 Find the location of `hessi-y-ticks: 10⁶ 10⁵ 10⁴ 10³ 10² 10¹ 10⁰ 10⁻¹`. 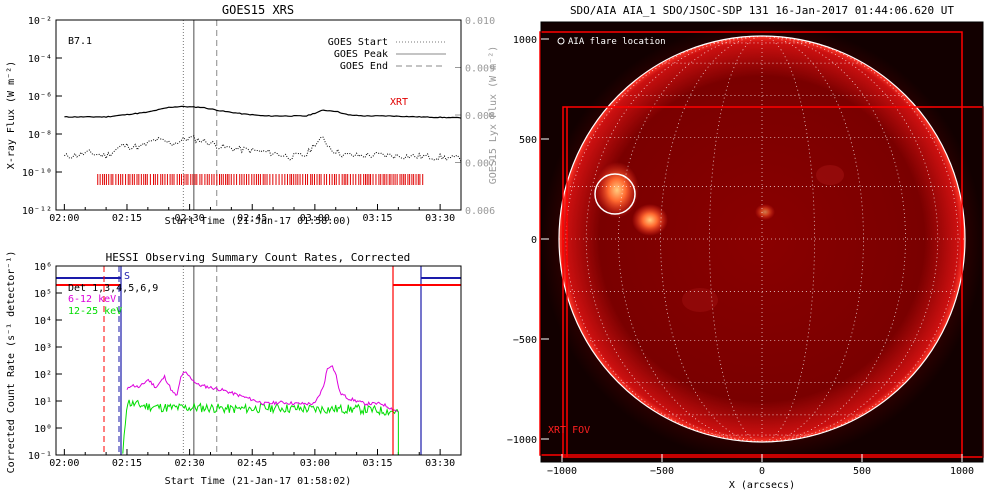

hessi-y-ticks: 10⁶ 10⁵ 10⁴ 10³ 10² 10¹ 10⁰ 10⁻¹ is located at coordinates (45, 362).